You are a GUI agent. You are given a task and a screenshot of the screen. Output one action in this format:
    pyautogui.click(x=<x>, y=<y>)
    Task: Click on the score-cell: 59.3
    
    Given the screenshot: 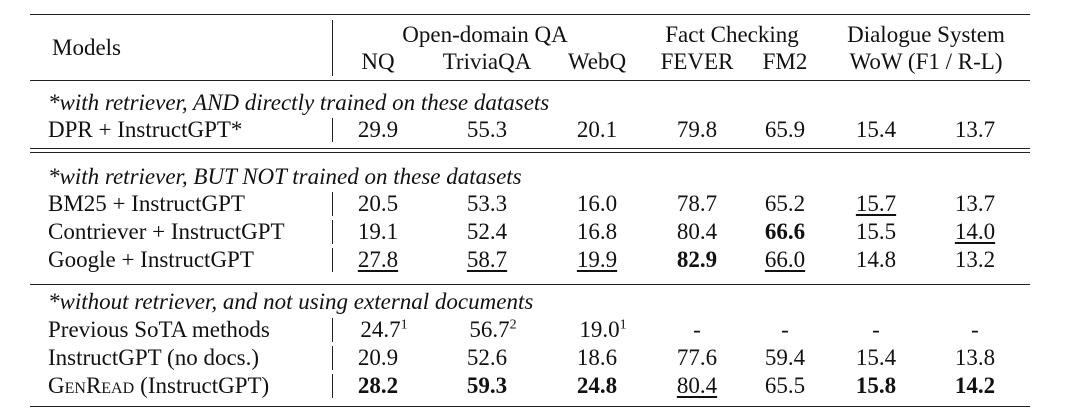 What is the action you would take?
    pyautogui.click(x=487, y=386)
    